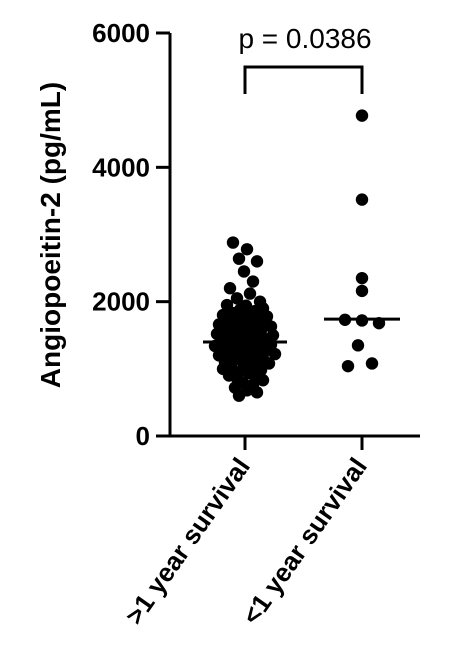 Image resolution: width=456 pixels, height=668 pixels. Describe the element at coordinates (121, 167) in the screenshot. I see `y-tick-label: 4000` at that location.